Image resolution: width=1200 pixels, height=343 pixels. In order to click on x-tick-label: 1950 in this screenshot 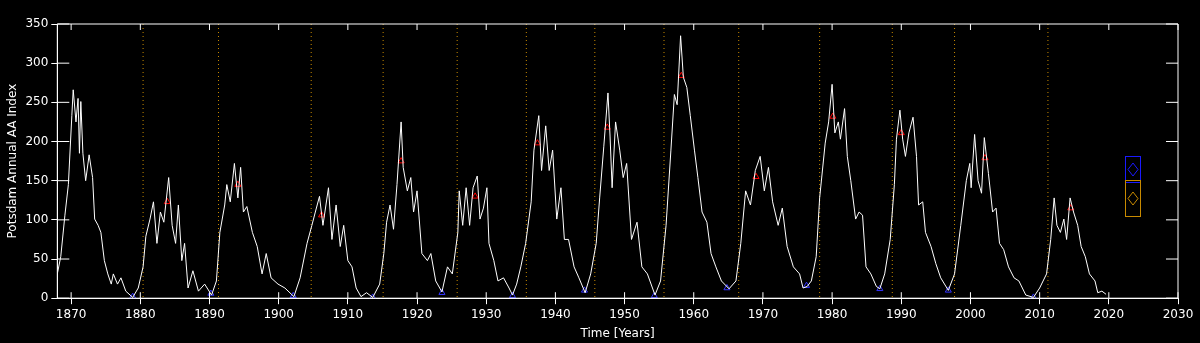, I will do `click(624, 313)`.